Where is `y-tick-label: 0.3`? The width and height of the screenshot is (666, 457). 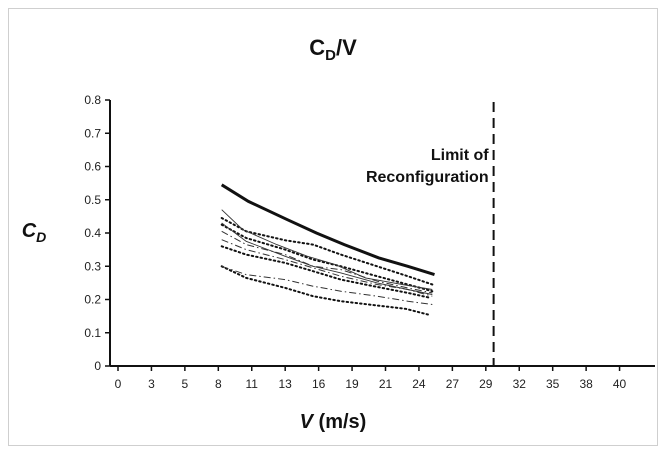
y-tick-label: 0.3 is located at coordinates (92, 266).